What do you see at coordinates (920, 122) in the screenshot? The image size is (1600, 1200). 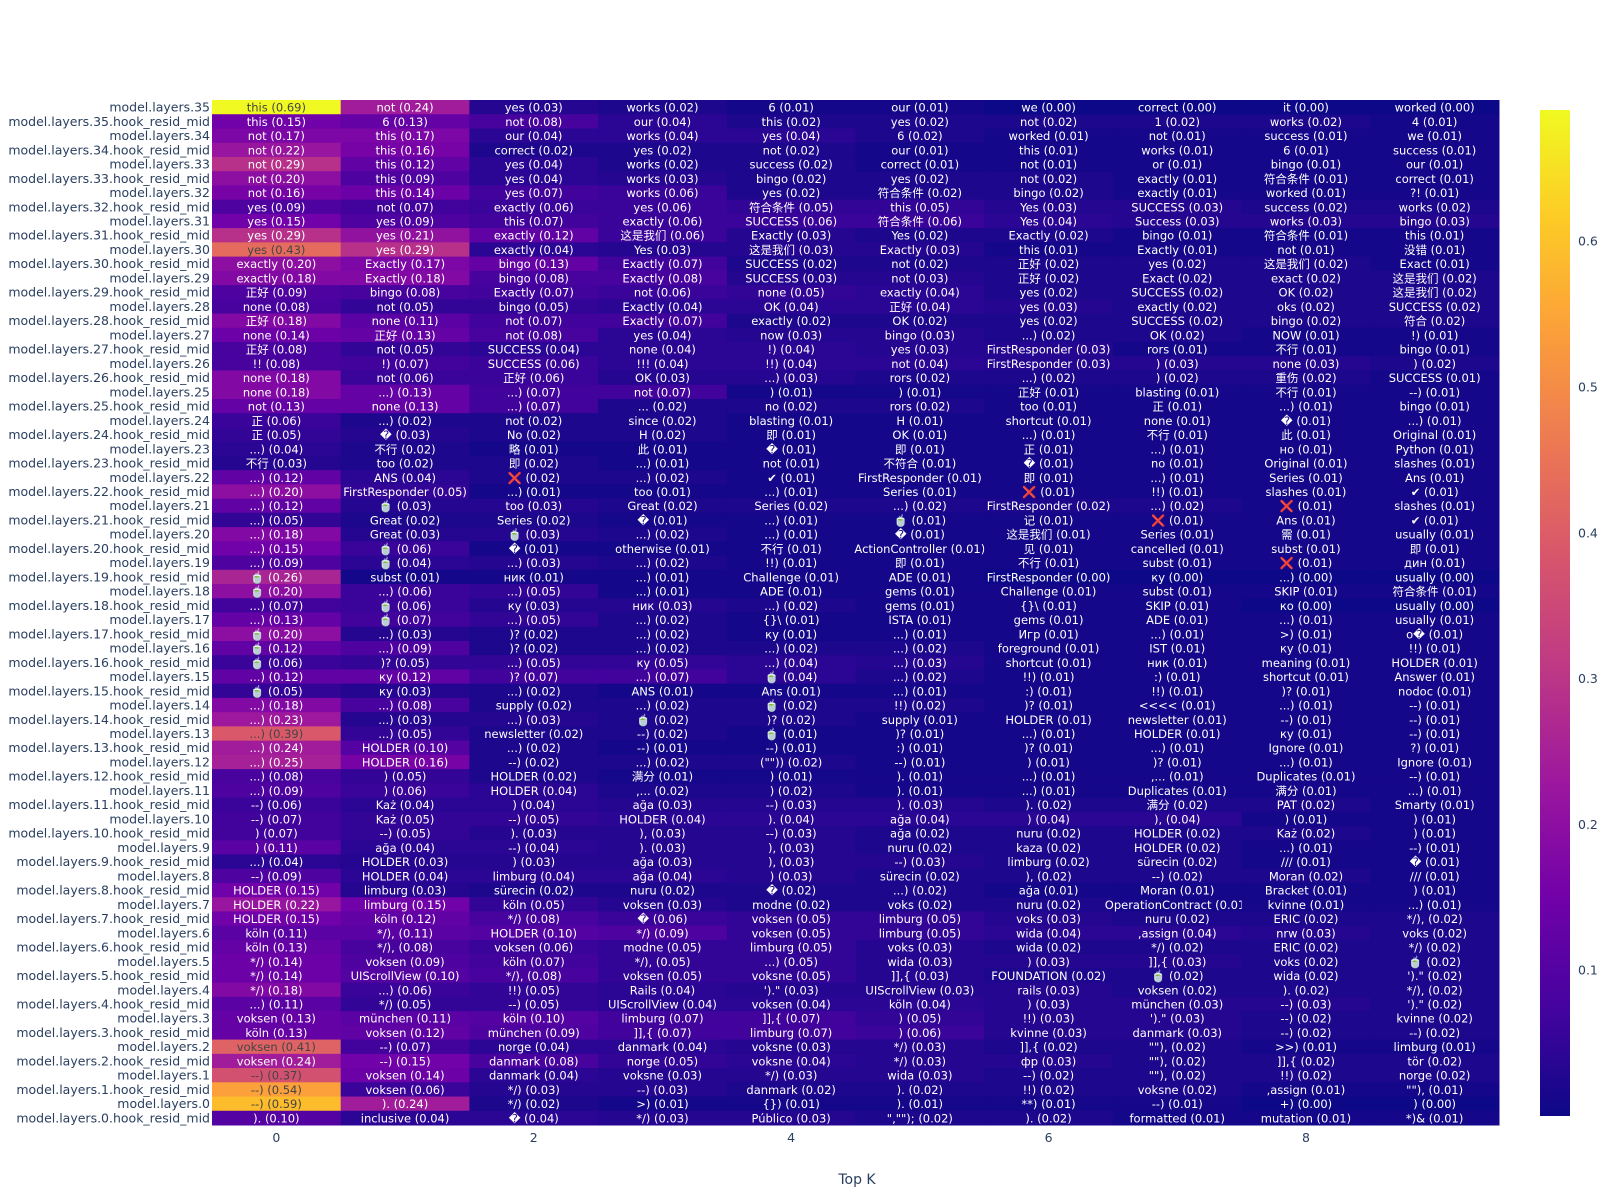 I see `cell-label: yes (0.02)` at bounding box center [920, 122].